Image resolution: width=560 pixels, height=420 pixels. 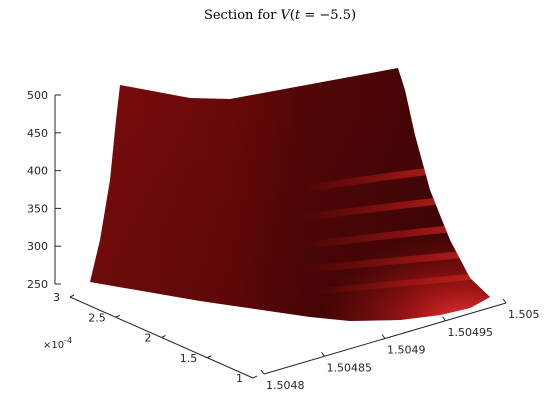 I want to click on x-tick-label: 1.50485, so click(x=350, y=367).